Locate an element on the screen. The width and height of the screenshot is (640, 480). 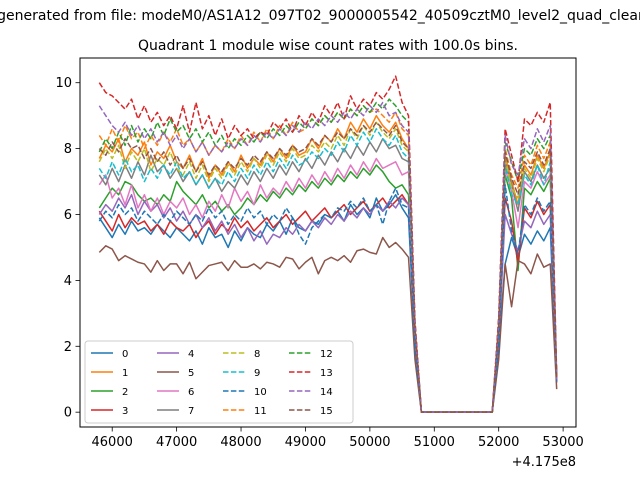
x-tick-label: 51000 is located at coordinates (434, 442).